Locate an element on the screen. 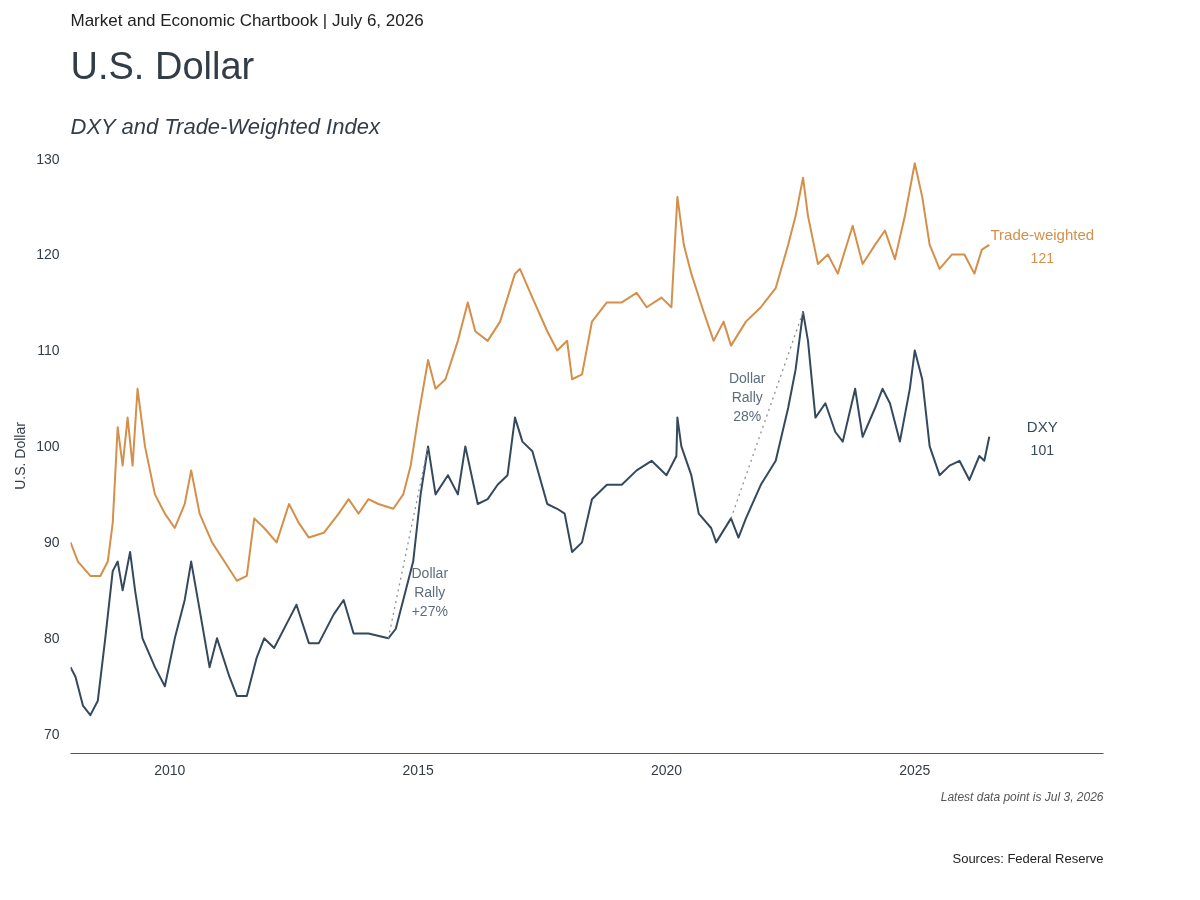  series-label: Trade-weighted is located at coordinates (1042, 235).